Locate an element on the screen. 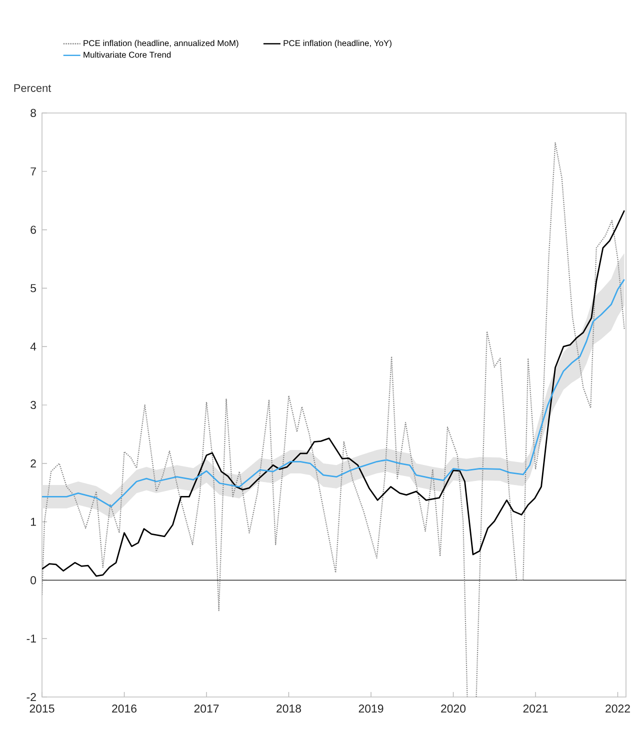  y-tick-label: -1 is located at coordinates (31, 638).